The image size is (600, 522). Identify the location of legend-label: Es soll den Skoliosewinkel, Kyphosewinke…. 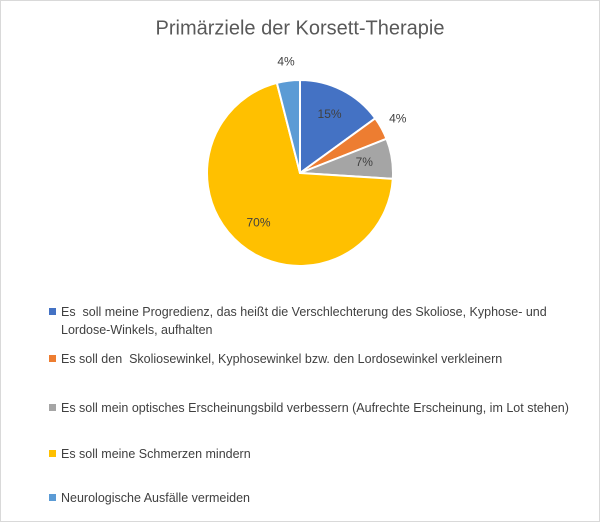
(282, 359).